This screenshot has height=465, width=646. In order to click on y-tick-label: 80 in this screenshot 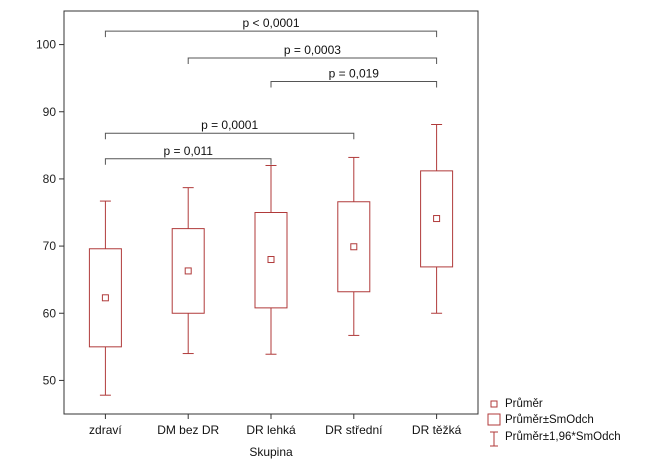, I will do `click(50, 179)`.